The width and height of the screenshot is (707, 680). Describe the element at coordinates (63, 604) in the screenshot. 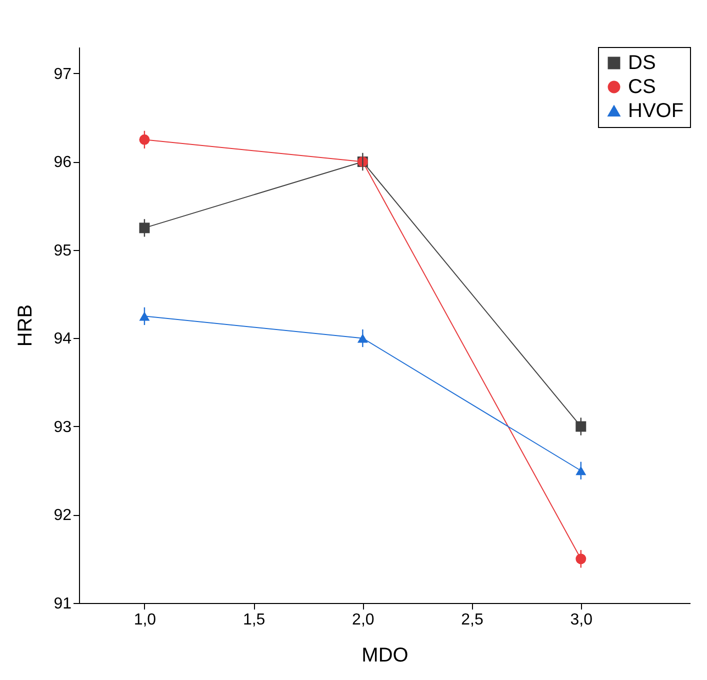

I see `y-tick-label: 91` at that location.